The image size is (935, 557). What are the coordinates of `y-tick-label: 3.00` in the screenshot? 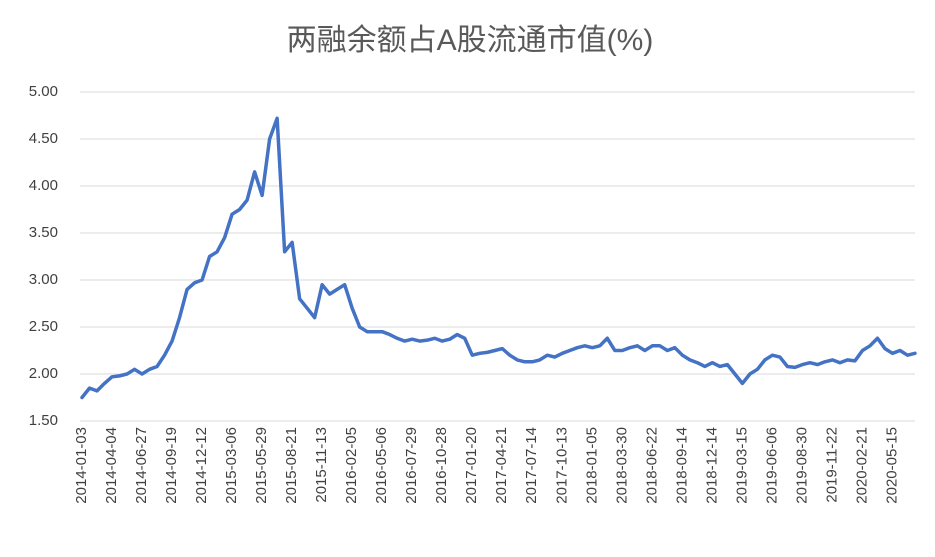 It's located at (43, 279).